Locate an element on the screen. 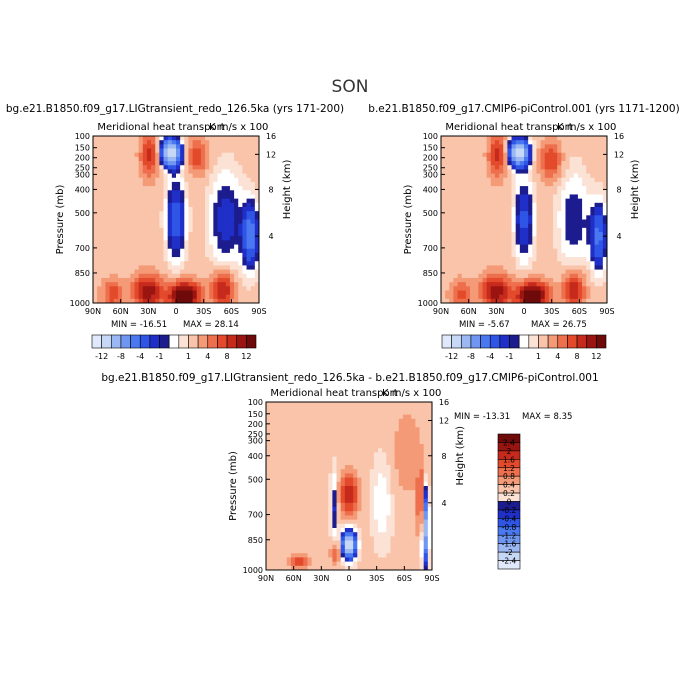 The image size is (700, 700). x-tick-label: 90S is located at coordinates (258, 311).